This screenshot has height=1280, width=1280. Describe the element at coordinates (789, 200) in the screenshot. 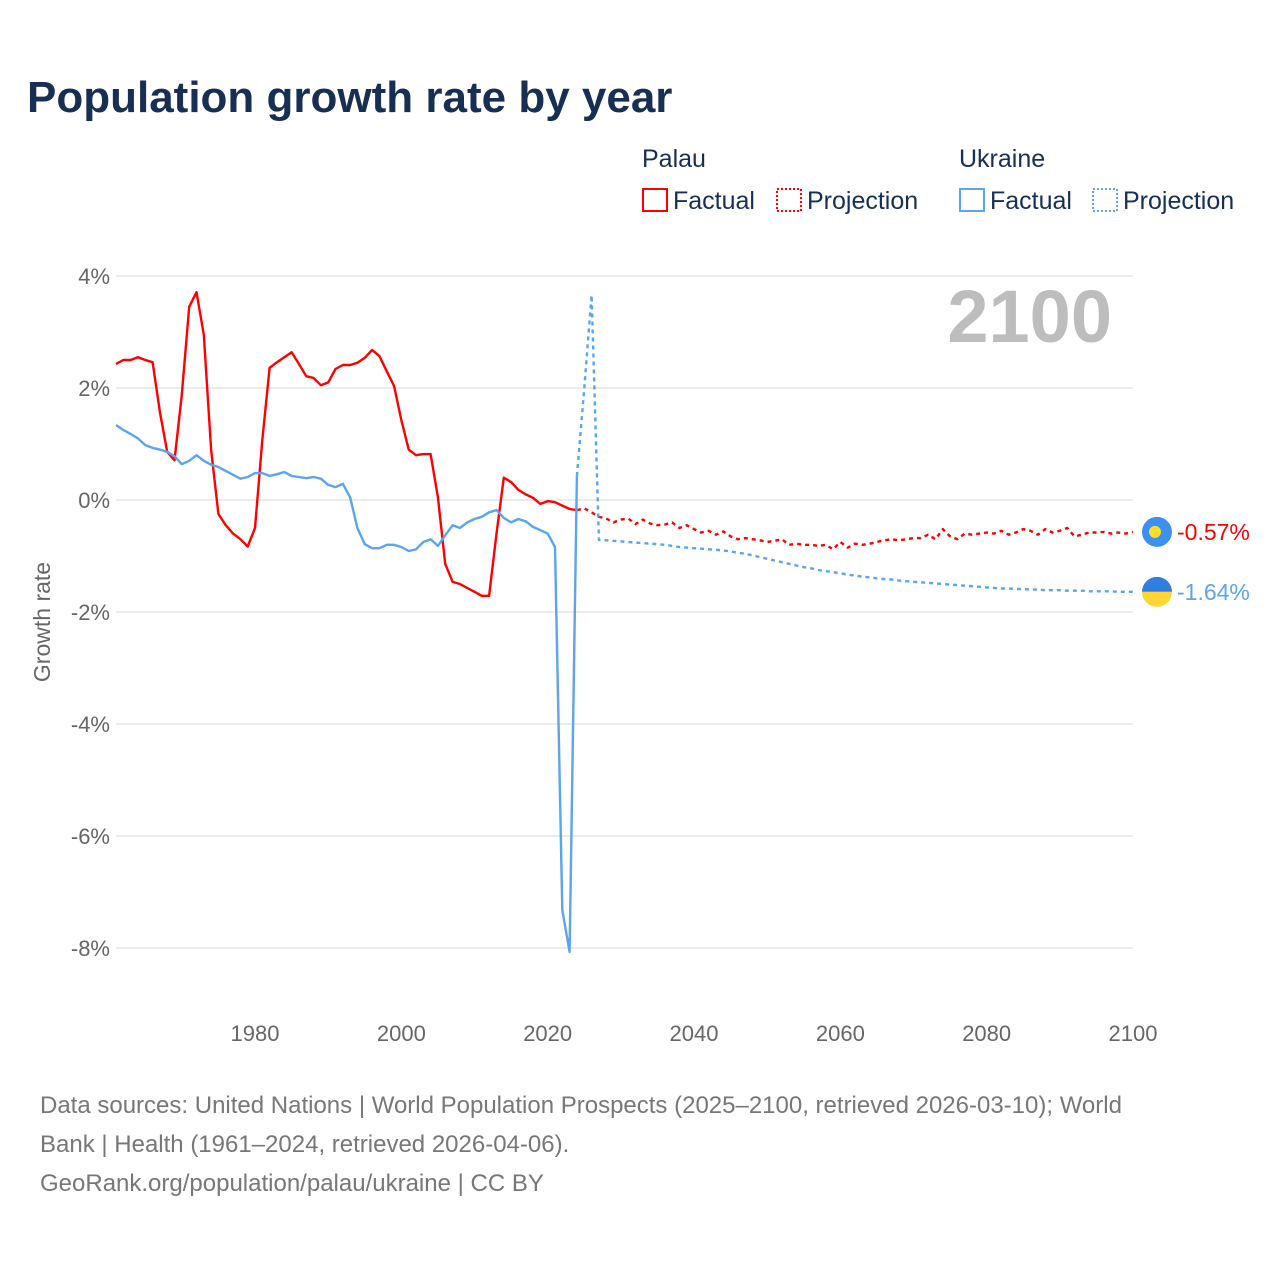

I see `legend-swatch-palau-projection` at that location.